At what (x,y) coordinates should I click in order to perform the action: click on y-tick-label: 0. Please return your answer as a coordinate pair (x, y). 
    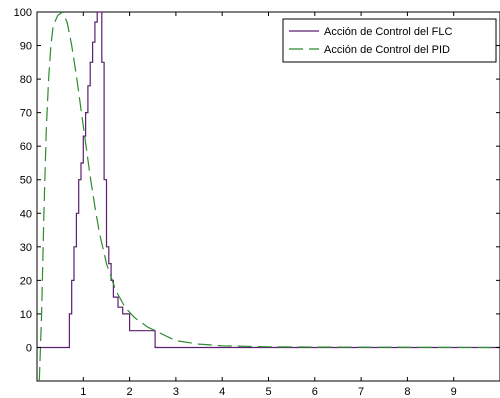
    Looking at the image, I should click on (29, 348).